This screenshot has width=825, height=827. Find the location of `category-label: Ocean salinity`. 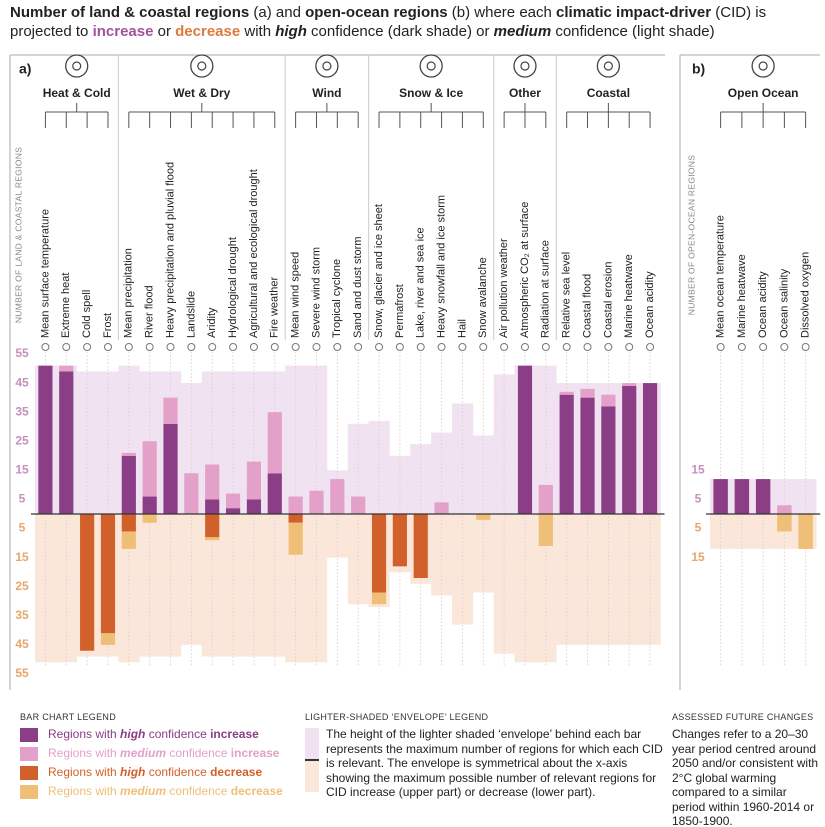

category-label: Ocean salinity is located at coordinates (784, 303).